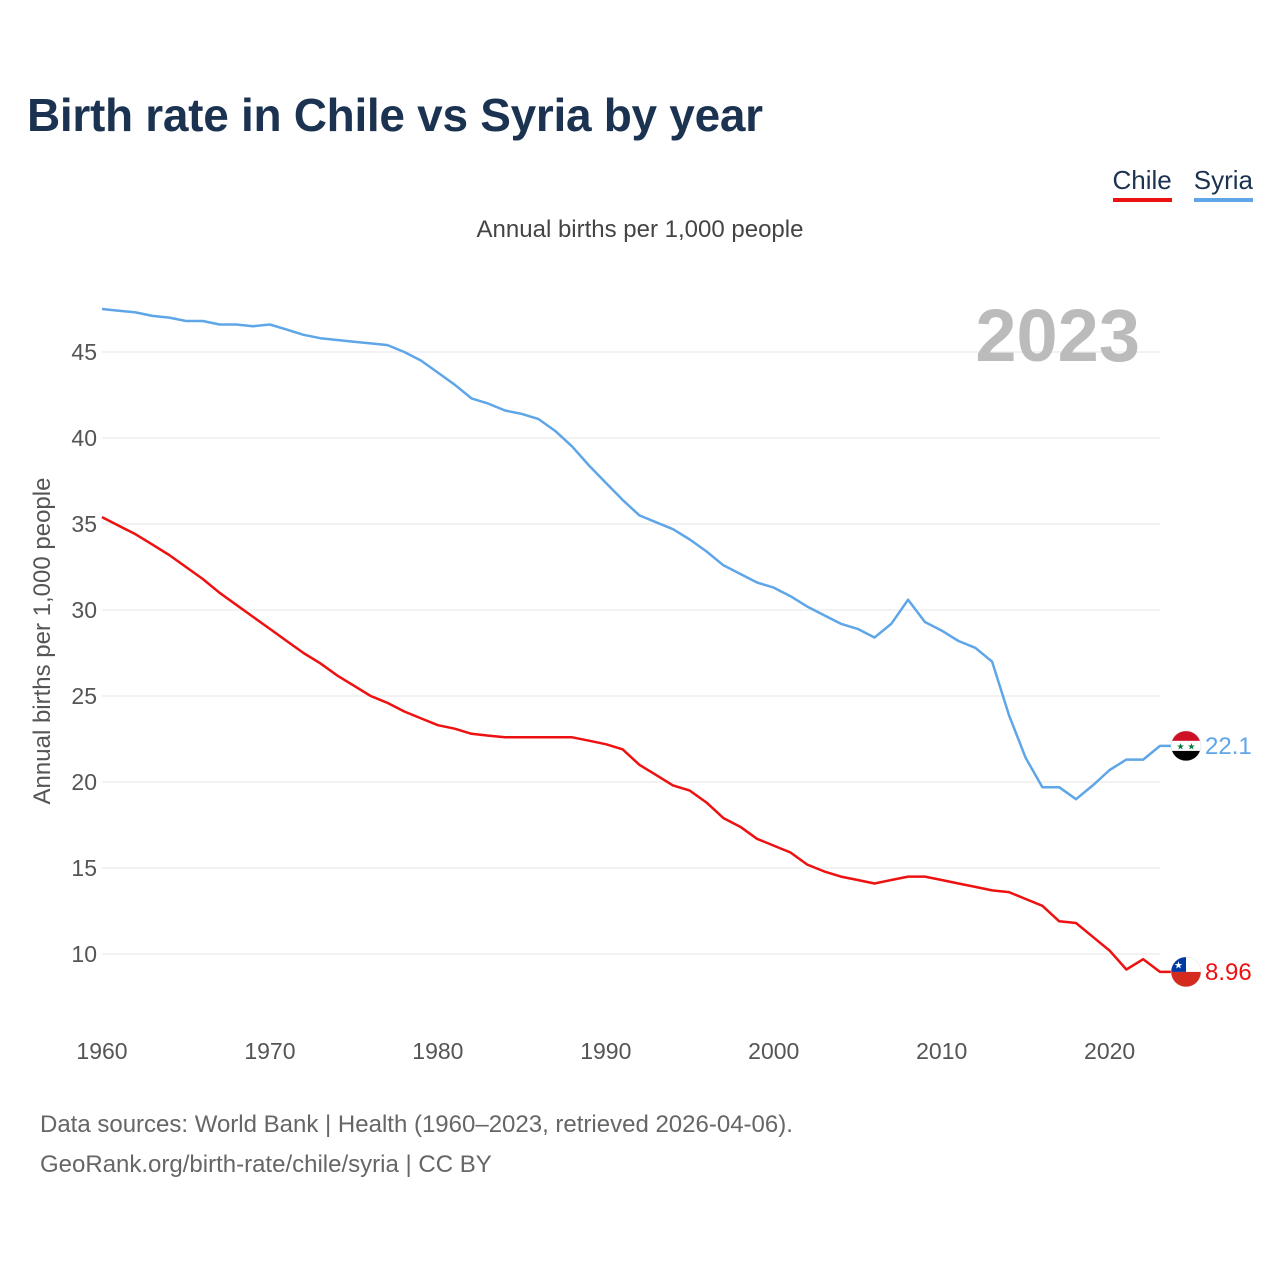 The width and height of the screenshot is (1280, 1280). I want to click on x-tick-label: 1970, so click(269, 1051).